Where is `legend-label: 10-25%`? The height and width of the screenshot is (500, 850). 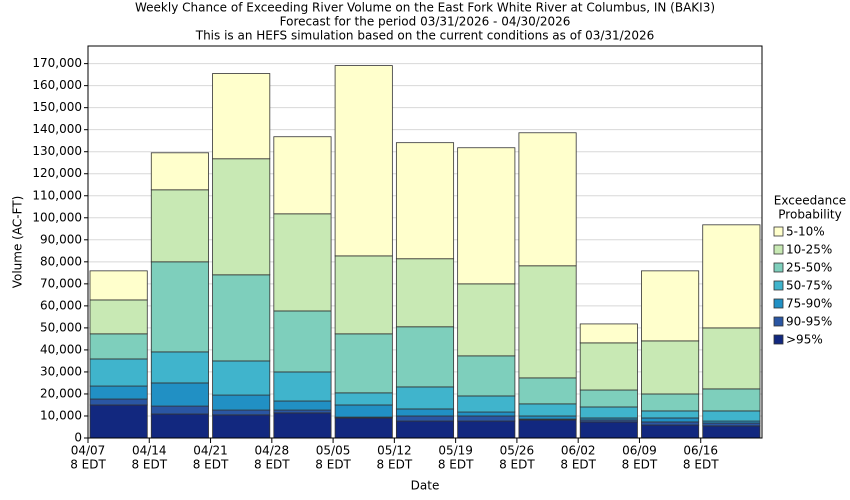
legend-label: 10-25% is located at coordinates (809, 250).